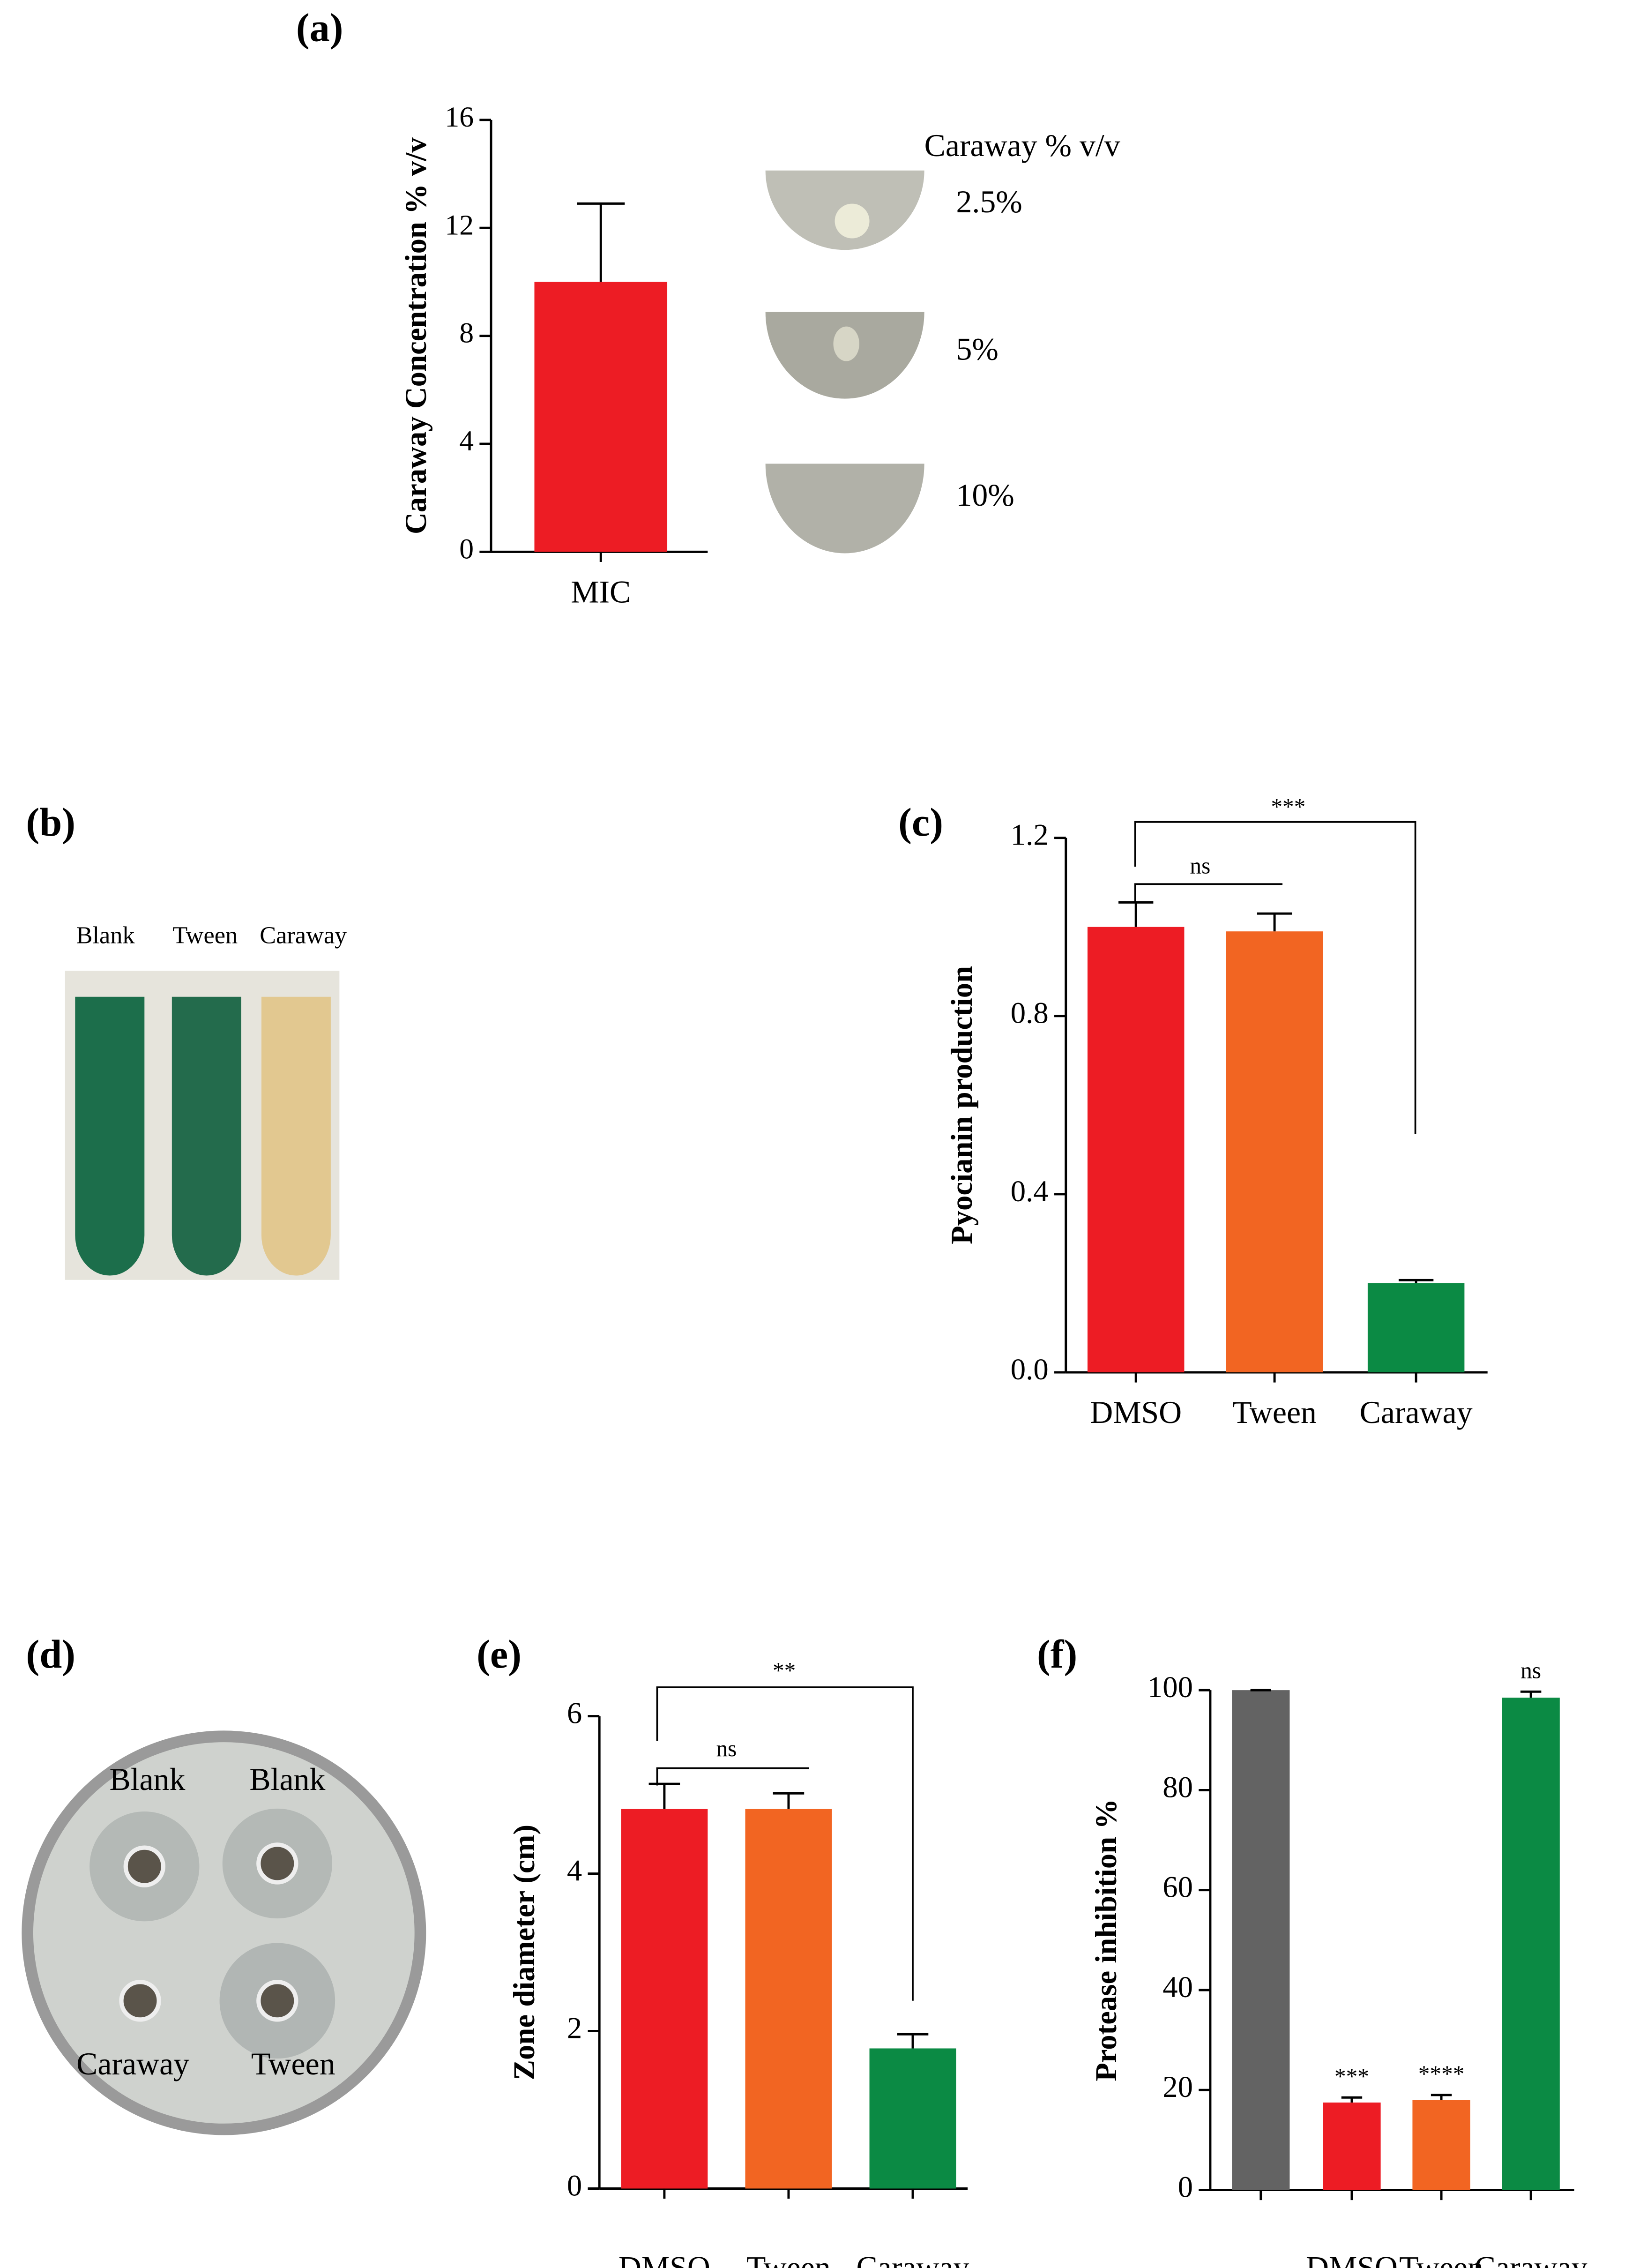  What do you see at coordinates (499, 1655) in the screenshot?
I see `panel-label: (e)` at bounding box center [499, 1655].